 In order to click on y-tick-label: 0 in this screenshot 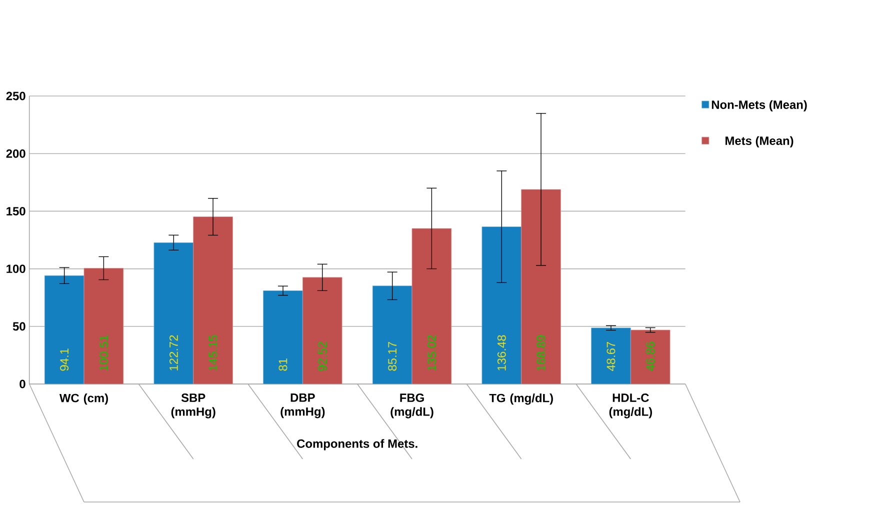, I will do `click(23, 384)`.